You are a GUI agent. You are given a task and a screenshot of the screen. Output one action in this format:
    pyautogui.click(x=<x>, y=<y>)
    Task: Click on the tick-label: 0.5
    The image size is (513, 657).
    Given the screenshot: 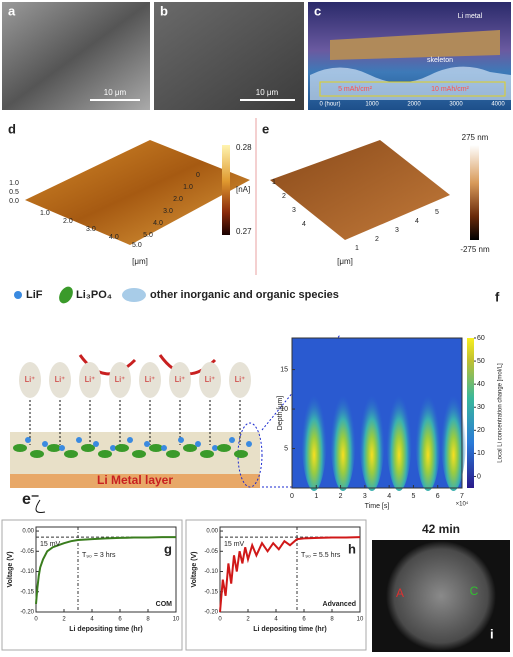 What is the action you would take?
    pyautogui.click(x=14, y=192)
    